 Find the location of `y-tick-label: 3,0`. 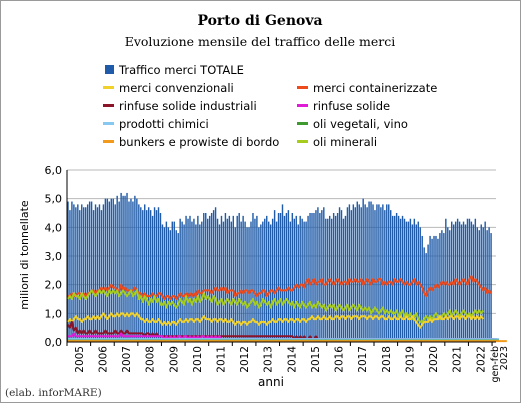

y-tick-label: 3,0 is located at coordinates (54, 256).